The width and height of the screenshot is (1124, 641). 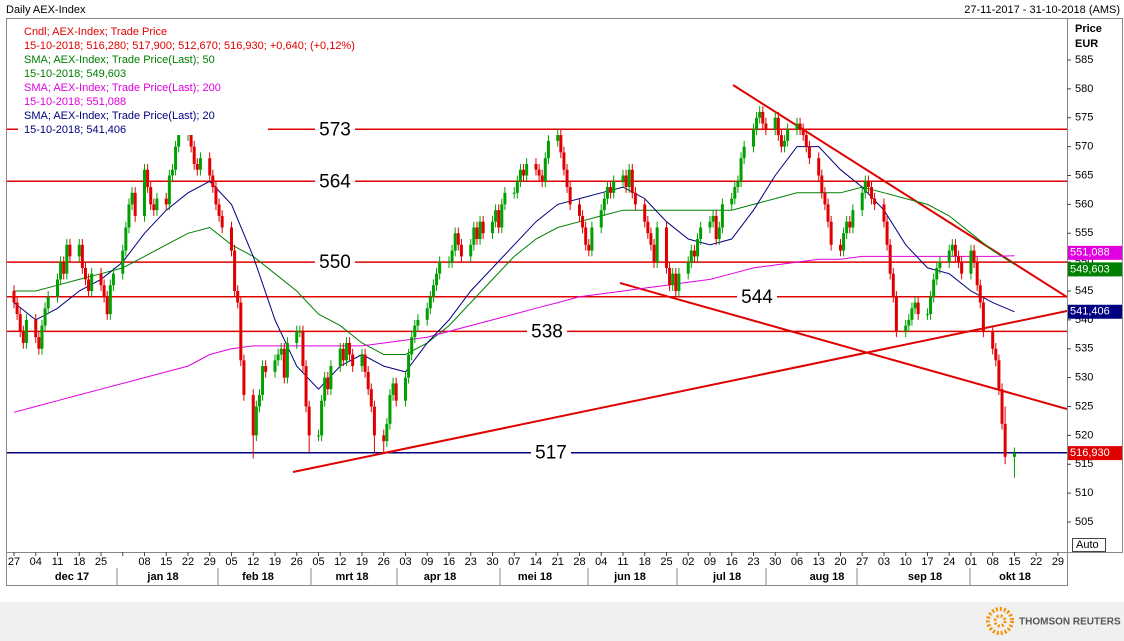 What do you see at coordinates (1084, 522) in the screenshot?
I see `y-tick-label: 505` at bounding box center [1084, 522].